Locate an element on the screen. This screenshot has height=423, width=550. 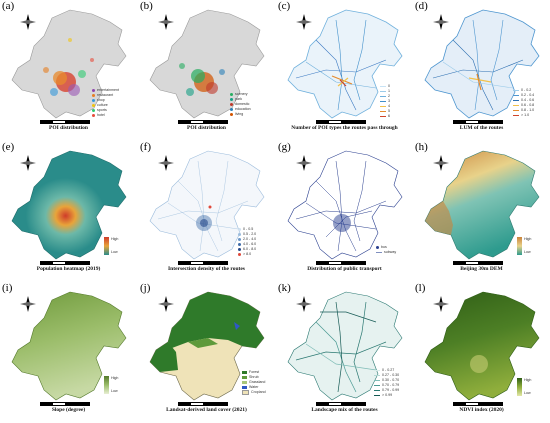
panel-e: (e) High Low Population heatmap (2019) is located at coordinates (68, 211).